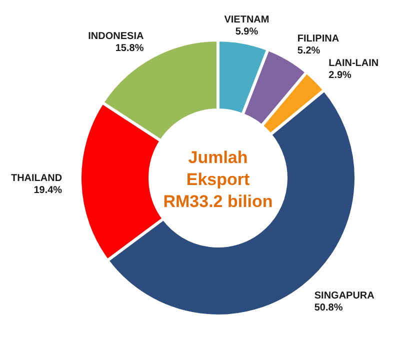  I want to click on data-label: 5.9%, so click(246, 32).